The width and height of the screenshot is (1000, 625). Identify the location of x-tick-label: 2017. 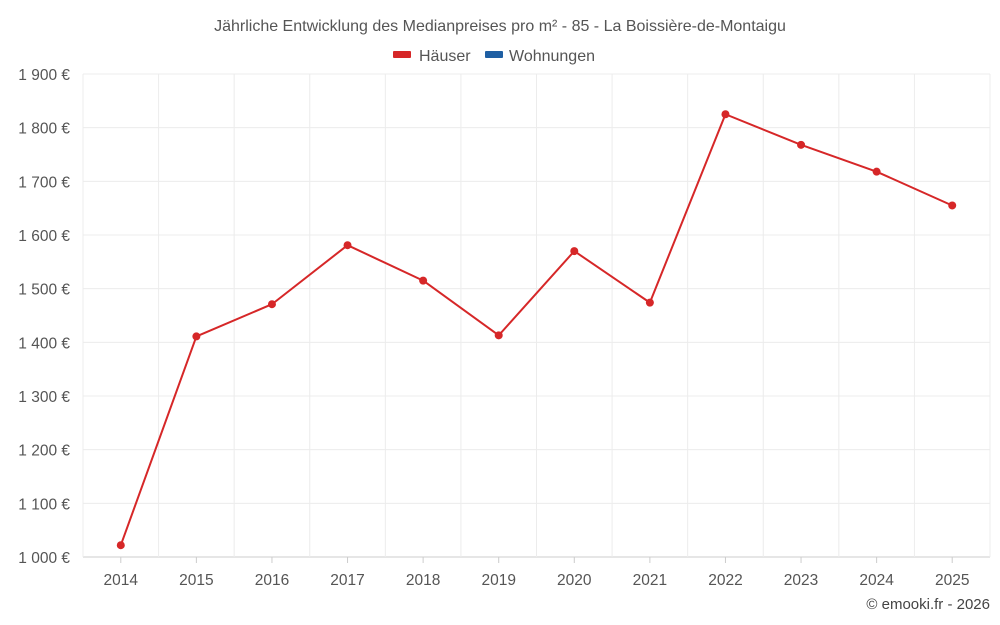
(347, 580).